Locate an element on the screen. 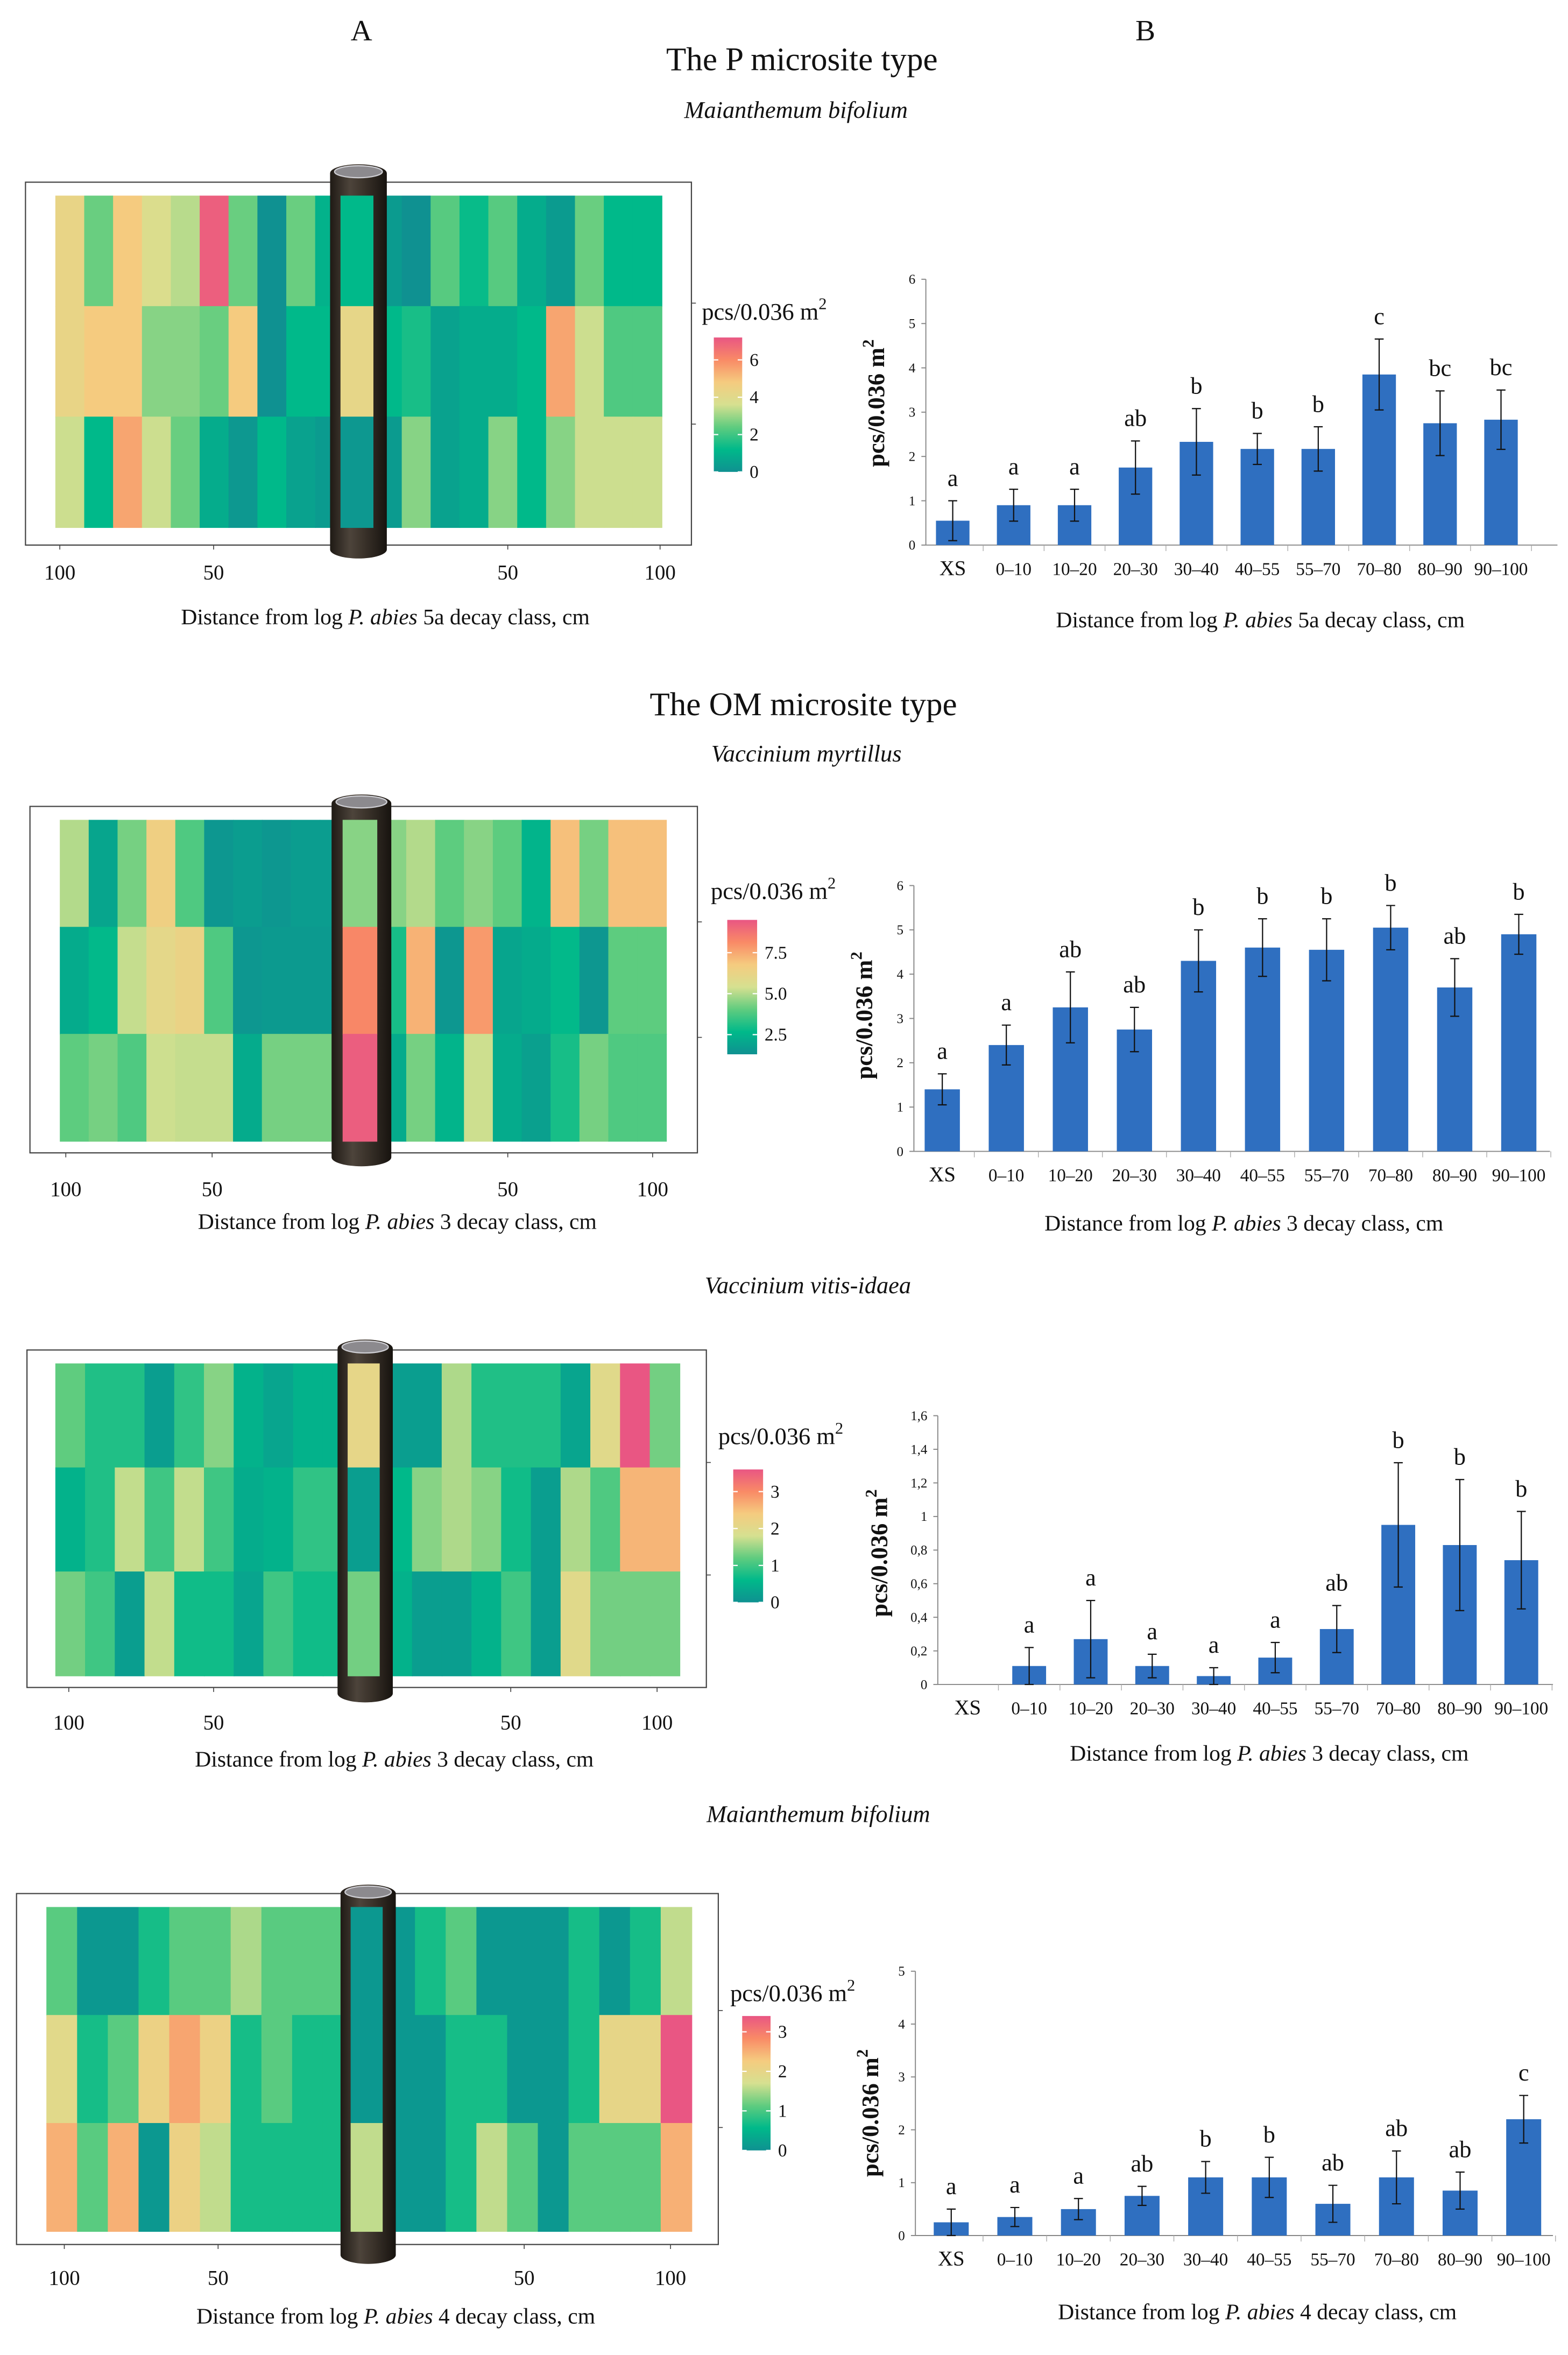 This screenshot has height=2355, width=1568. xlabel-species: P. abies is located at coordinates (1271, 1753).